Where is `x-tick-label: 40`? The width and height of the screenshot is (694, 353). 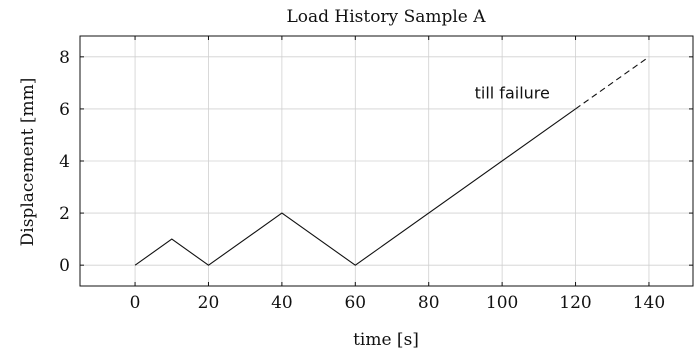
x-tick-label: 40 is located at coordinates (282, 303).